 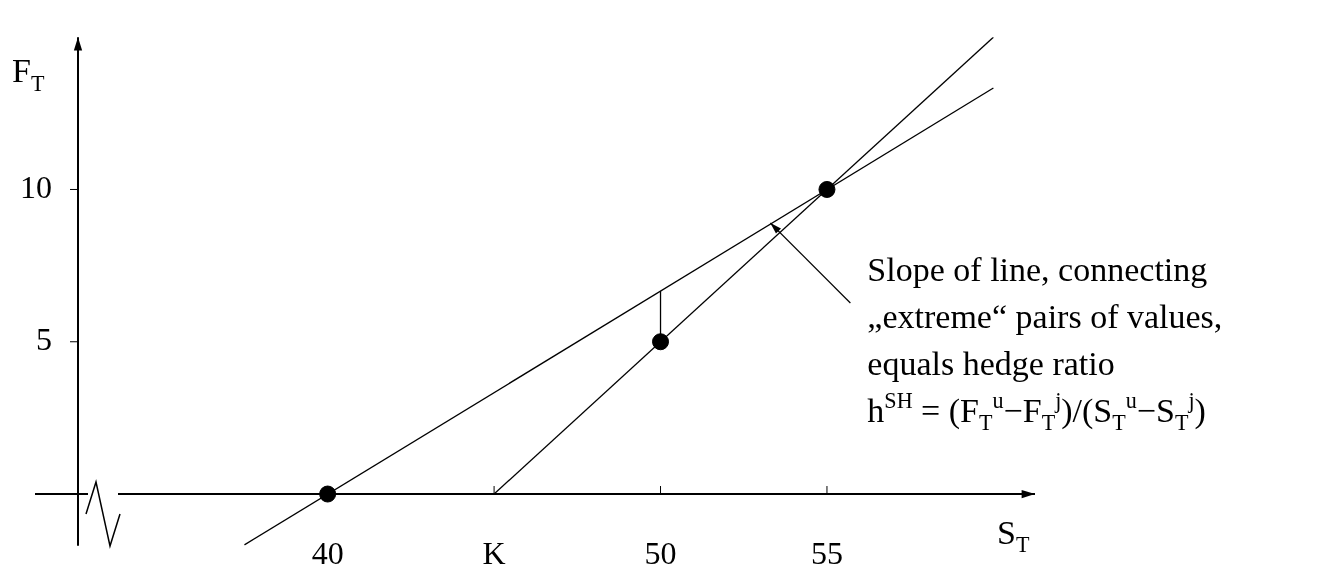 I want to click on annotation: equals hedge ratio, so click(x=991, y=363).